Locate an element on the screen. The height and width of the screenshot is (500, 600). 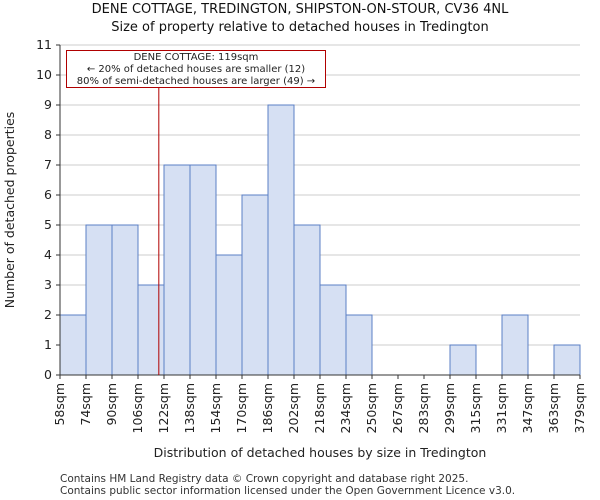
y-tick-label: 5 is located at coordinates (48, 224).